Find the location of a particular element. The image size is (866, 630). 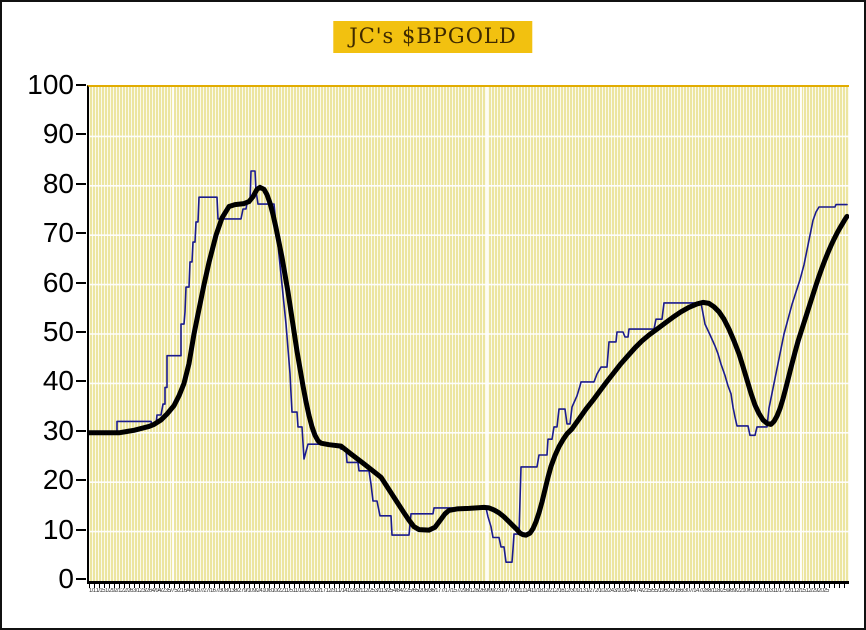

y-axis-label: 50 is located at coordinates (58, 331).